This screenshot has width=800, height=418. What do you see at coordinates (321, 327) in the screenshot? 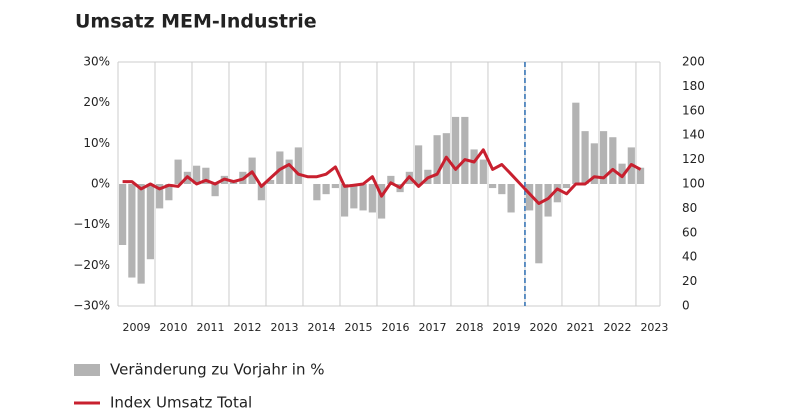
I see `x-tick-label: 2014` at bounding box center [321, 327].